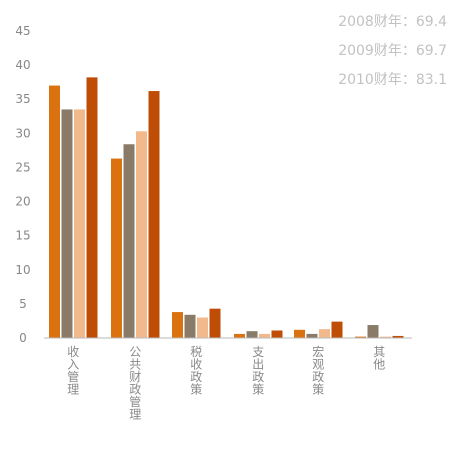 The width and height of the screenshot is (455, 459). What do you see at coordinates (135, 377) in the screenshot?
I see `svg-text: 财` at bounding box center [135, 377].